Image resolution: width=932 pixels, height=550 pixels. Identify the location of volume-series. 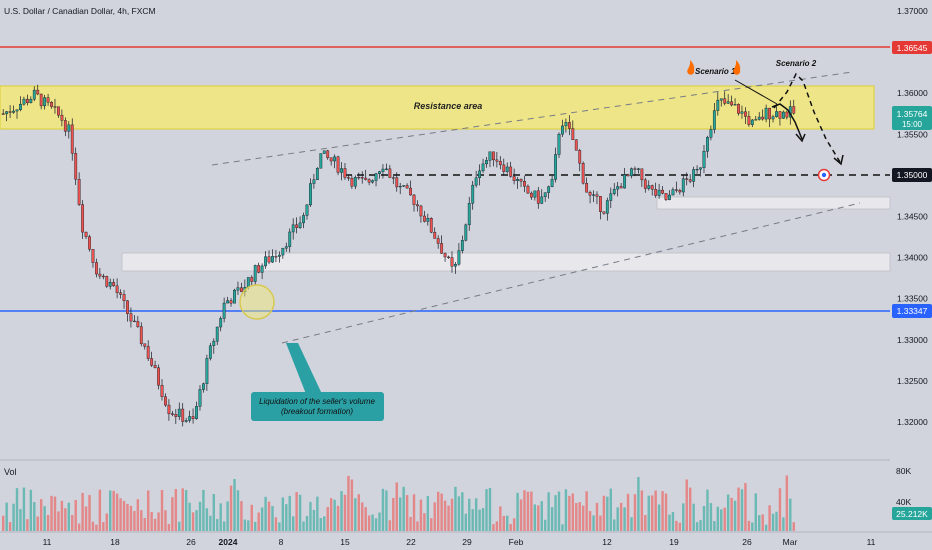
(398, 503).